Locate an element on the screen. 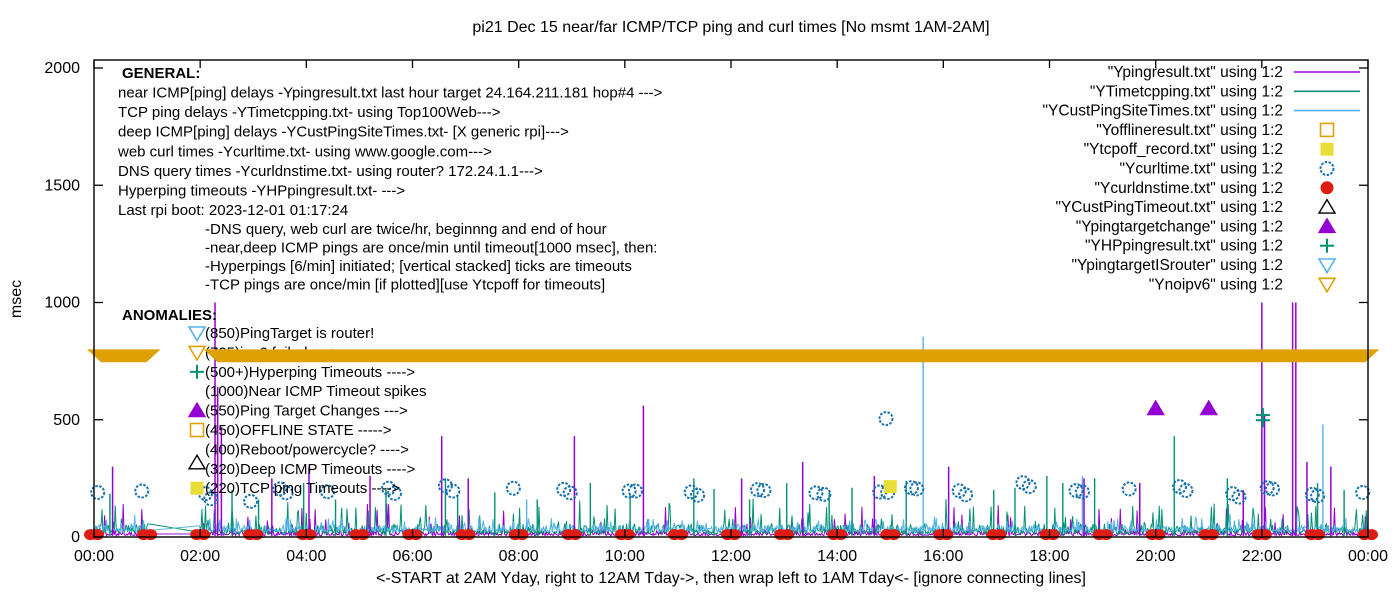 The width and height of the screenshot is (1400, 600). general-heading: GENERAL: is located at coordinates (161, 73).